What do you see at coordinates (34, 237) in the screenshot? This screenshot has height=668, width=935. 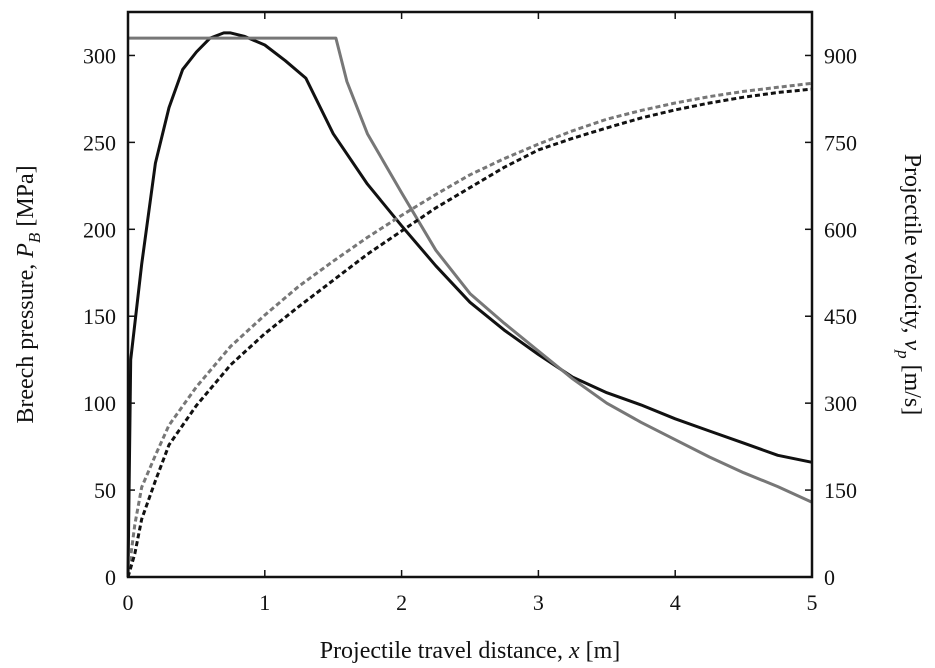 I see `y-left-label-subscript: B` at bounding box center [34, 237].